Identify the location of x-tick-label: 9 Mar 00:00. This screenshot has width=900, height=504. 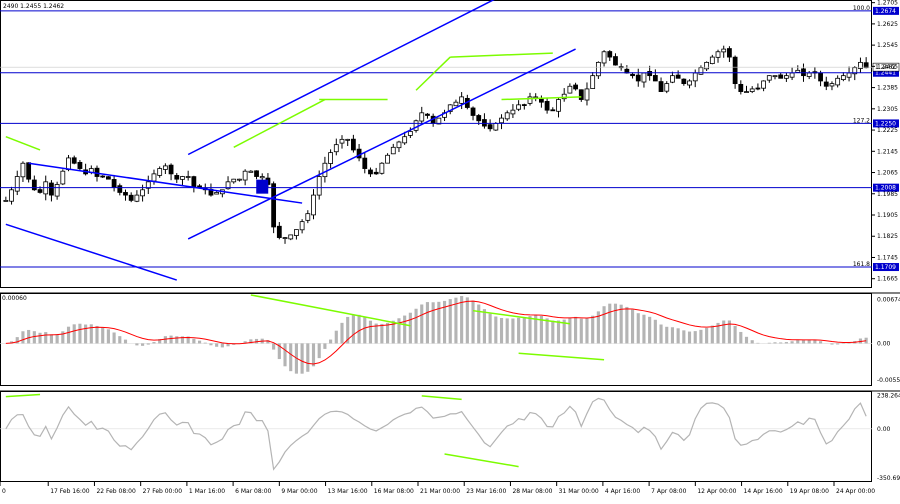
(299, 491).